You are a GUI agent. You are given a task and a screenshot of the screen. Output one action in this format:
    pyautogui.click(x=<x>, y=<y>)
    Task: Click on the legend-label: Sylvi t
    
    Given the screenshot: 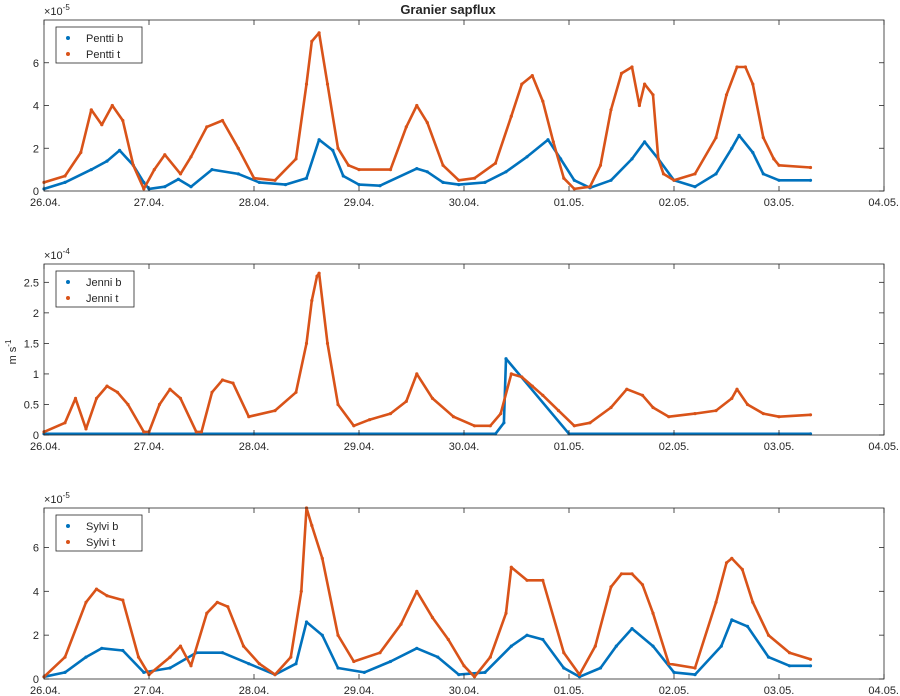 What is the action you would take?
    pyautogui.click(x=100, y=543)
    